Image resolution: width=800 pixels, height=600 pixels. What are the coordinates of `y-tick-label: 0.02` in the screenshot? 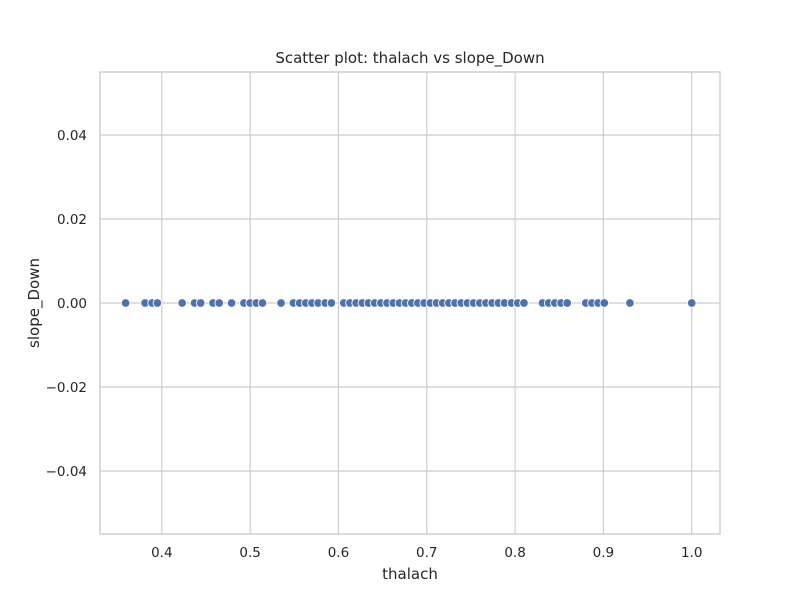 It's located at (72, 220).